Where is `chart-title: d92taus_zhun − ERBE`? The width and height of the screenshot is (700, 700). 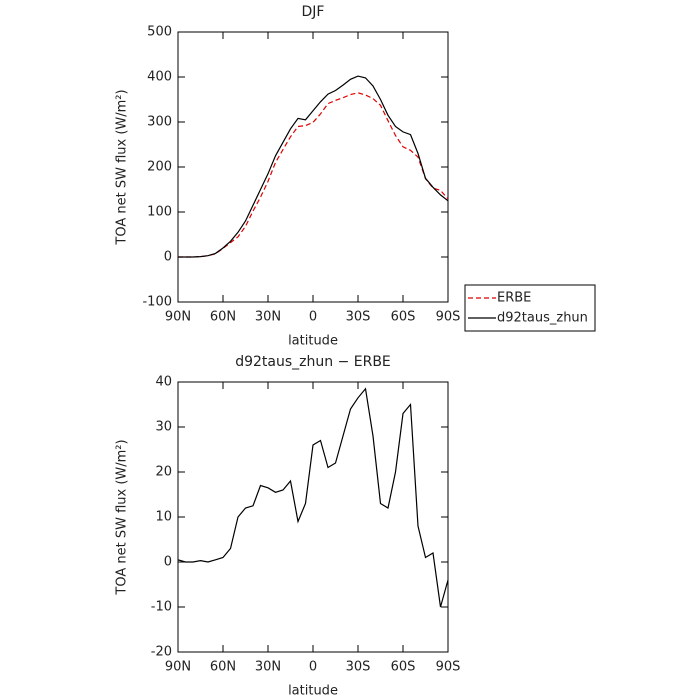 chart-title: d92taus_zhun − ERBE is located at coordinates (313, 362).